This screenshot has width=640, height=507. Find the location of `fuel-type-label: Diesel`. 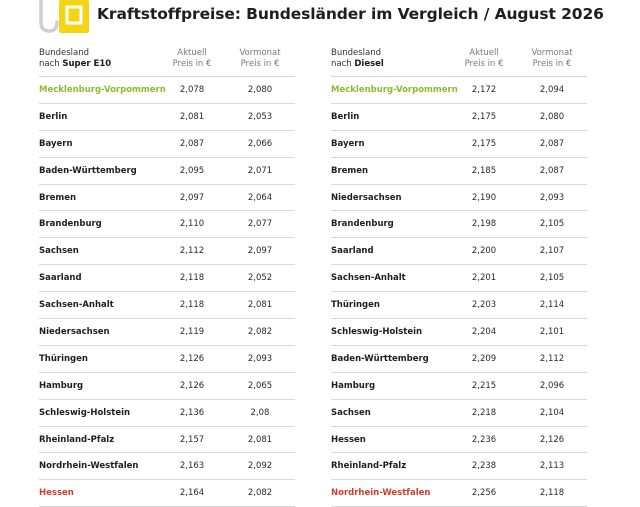

fuel-type-label: Diesel is located at coordinates (369, 64).